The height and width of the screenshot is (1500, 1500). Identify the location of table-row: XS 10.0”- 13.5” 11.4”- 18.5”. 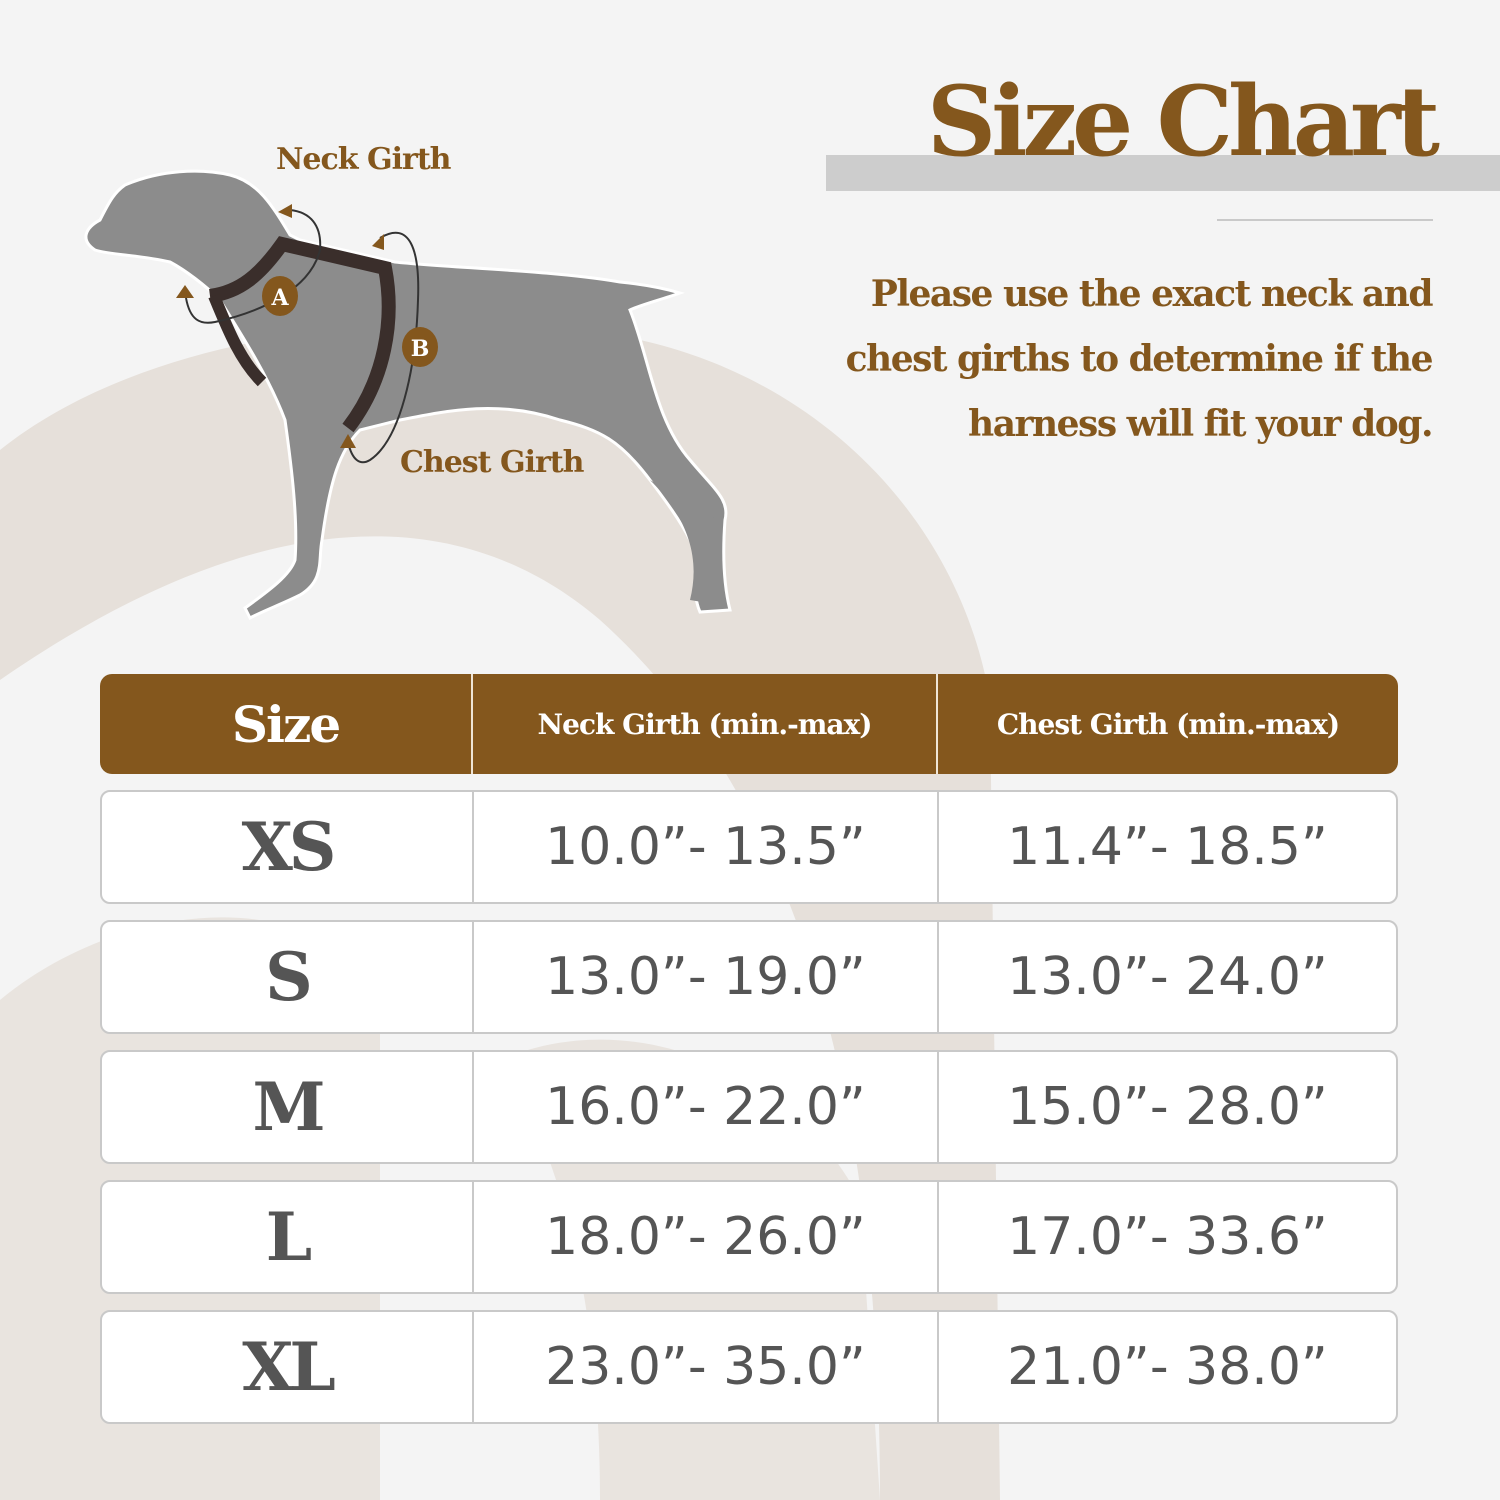
(749, 847).